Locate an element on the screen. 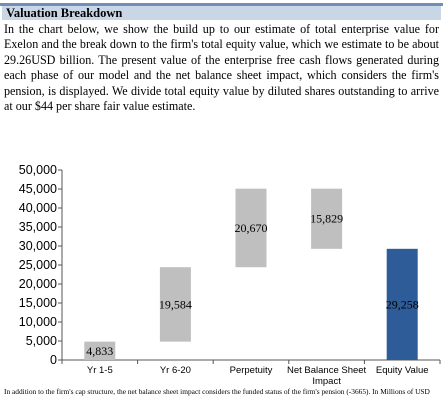 The image size is (443, 419). y-tick-label: 50,000 is located at coordinates (38, 170).